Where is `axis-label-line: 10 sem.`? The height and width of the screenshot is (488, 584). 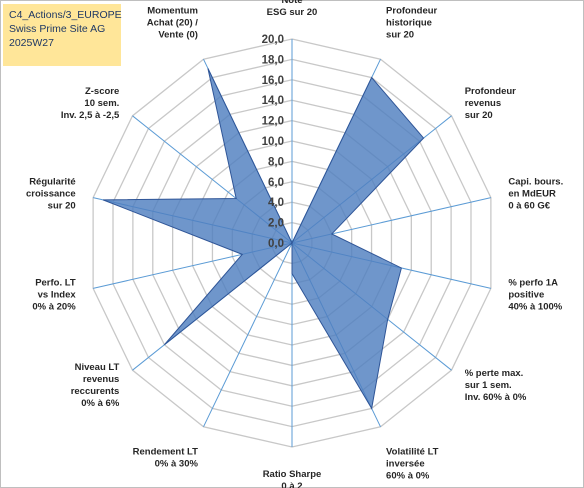 axis-label-line: 10 sem. is located at coordinates (101, 103).